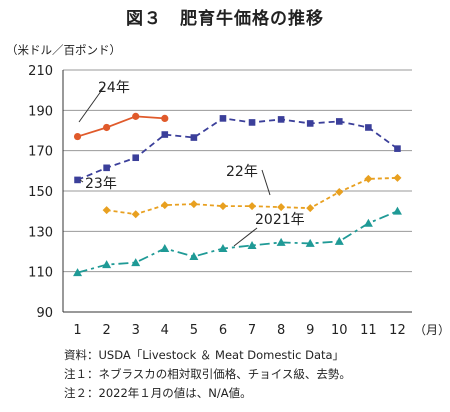  What do you see at coordinates (397, 330) in the screenshot?
I see `x-tick-label: 12` at bounding box center [397, 330].